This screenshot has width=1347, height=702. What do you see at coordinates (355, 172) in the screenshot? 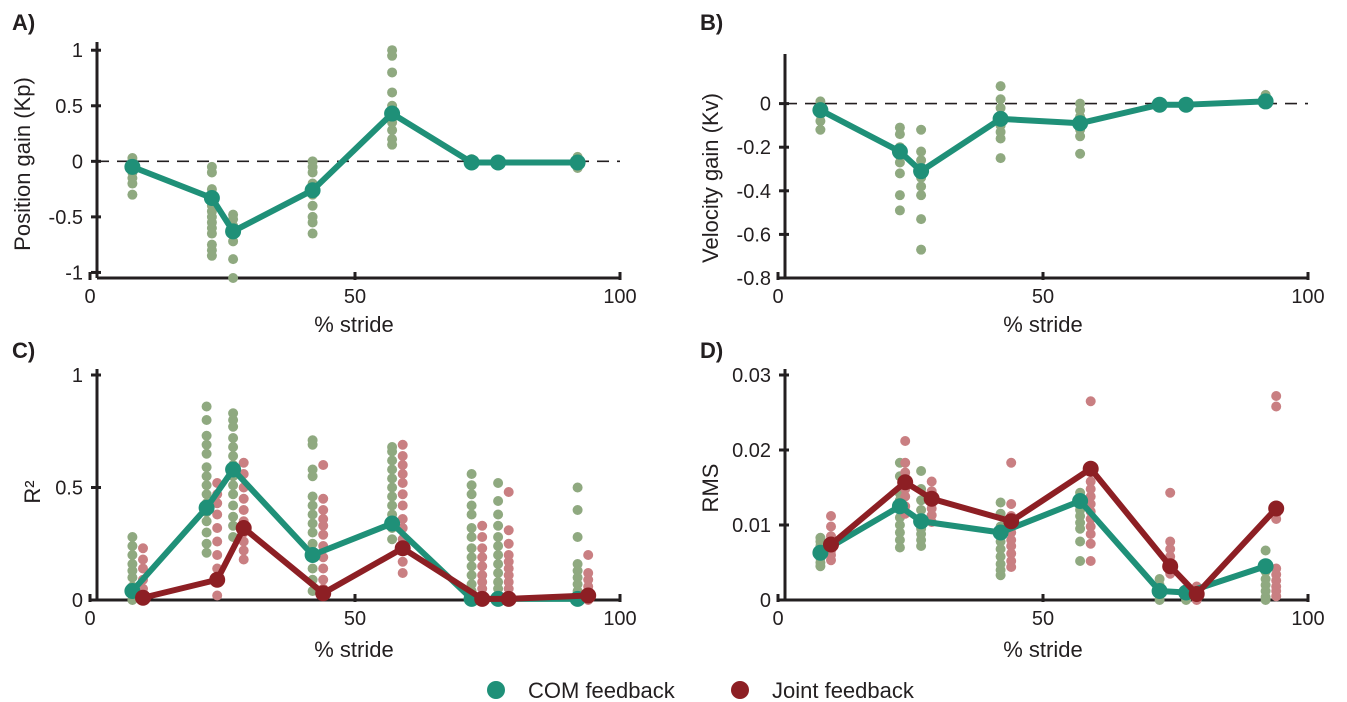
I see `panel-a-com-mean-line` at bounding box center [355, 172].